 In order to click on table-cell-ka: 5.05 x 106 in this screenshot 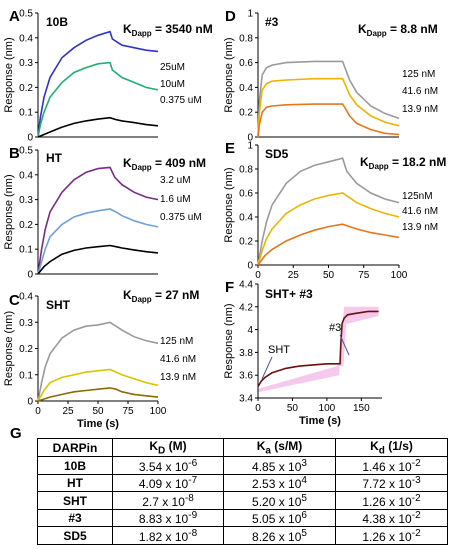, I will do `click(279, 518)`.